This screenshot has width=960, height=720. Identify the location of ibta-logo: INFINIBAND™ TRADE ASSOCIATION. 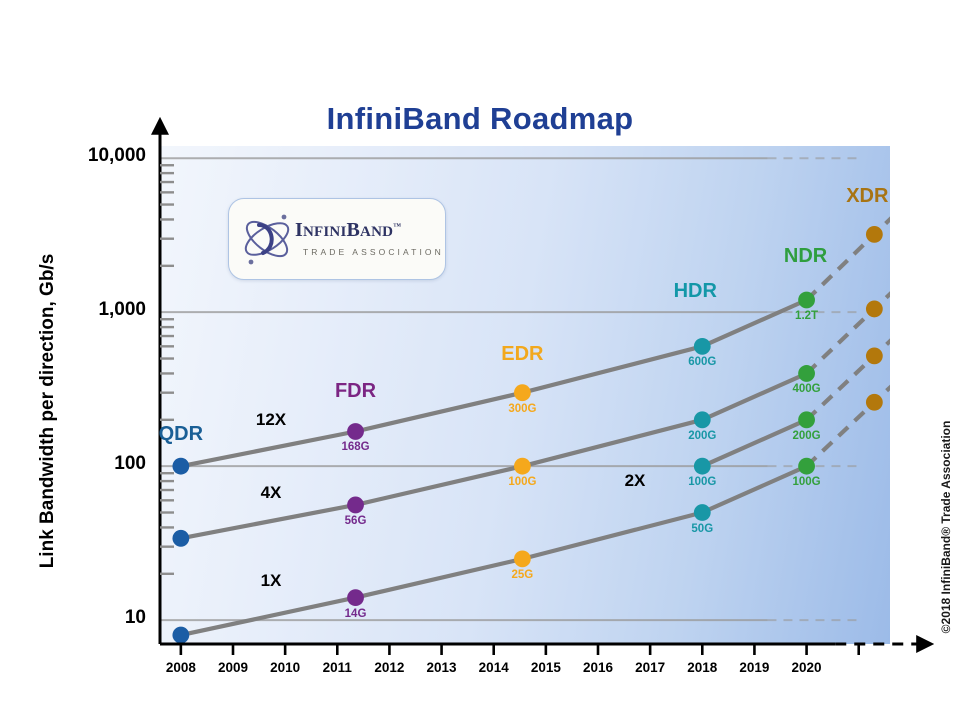
(337, 239).